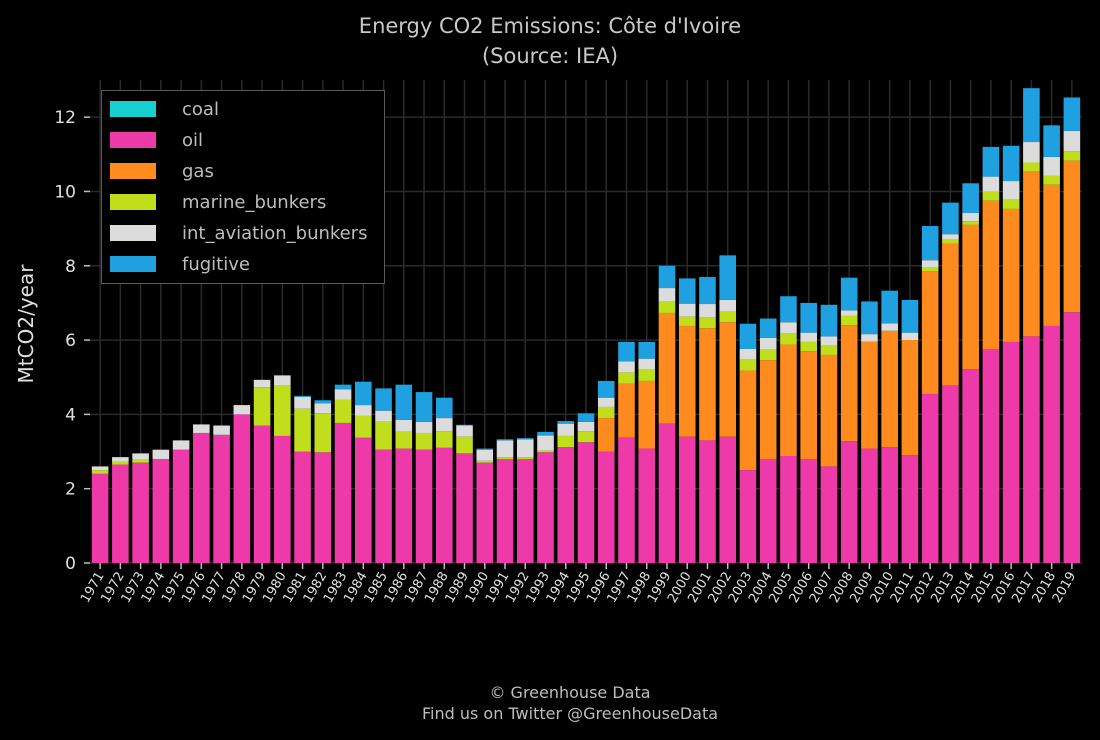  Describe the element at coordinates (157, 140) in the screenshot. I see `legend-item-oil: oil` at that location.